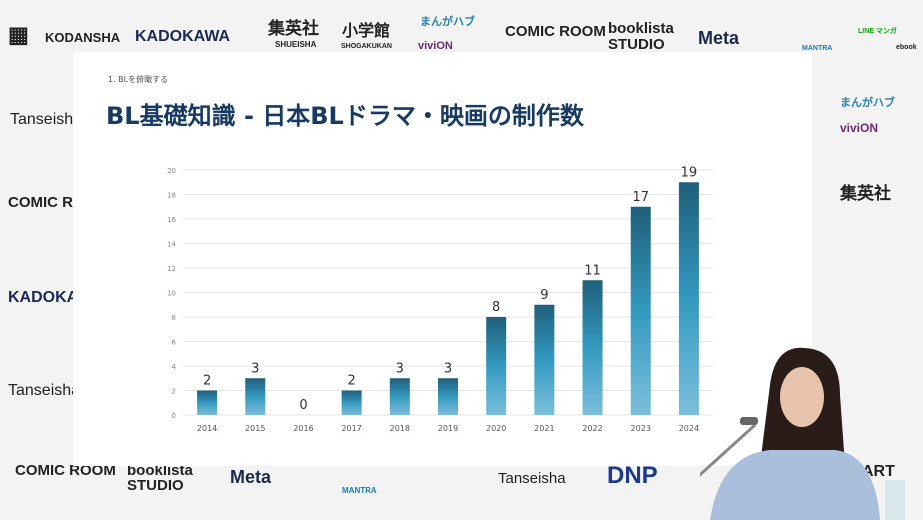 The height and width of the screenshot is (520, 923). Describe the element at coordinates (544, 359) in the screenshot. I see `bar-2021` at that location.